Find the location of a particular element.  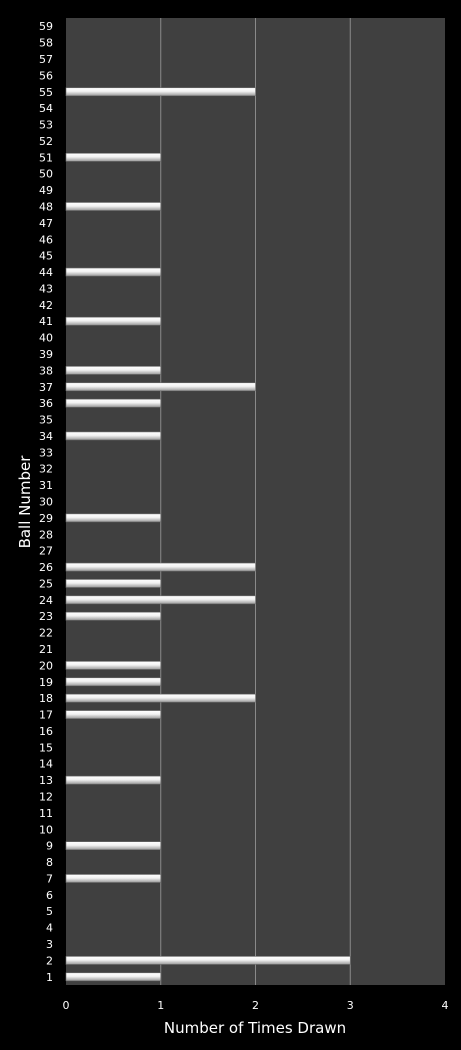

y-tick-label: 54 is located at coordinates (46, 108).